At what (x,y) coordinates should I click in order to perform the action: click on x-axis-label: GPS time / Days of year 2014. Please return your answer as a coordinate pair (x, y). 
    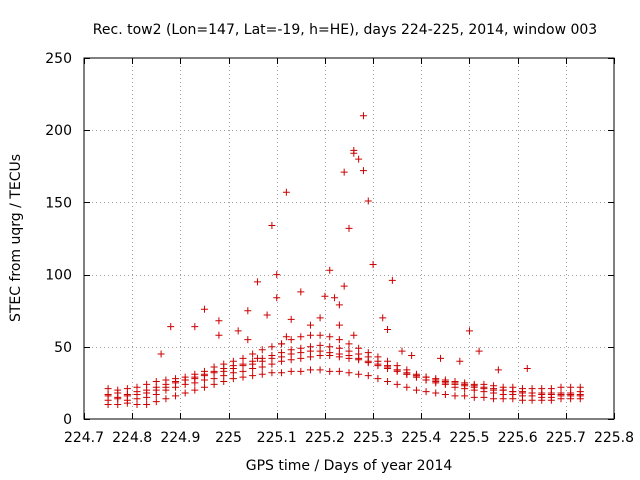
    Looking at the image, I should click on (349, 466).